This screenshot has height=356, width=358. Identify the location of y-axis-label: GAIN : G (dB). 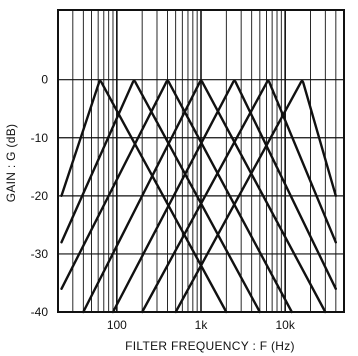
(11, 163).